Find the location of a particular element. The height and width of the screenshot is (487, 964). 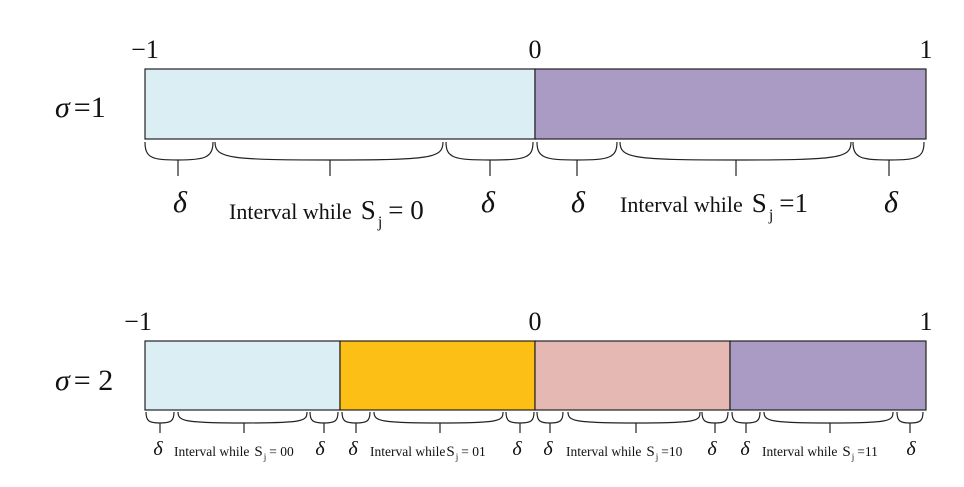

sigma-label: σ = 2 is located at coordinates (84, 380).